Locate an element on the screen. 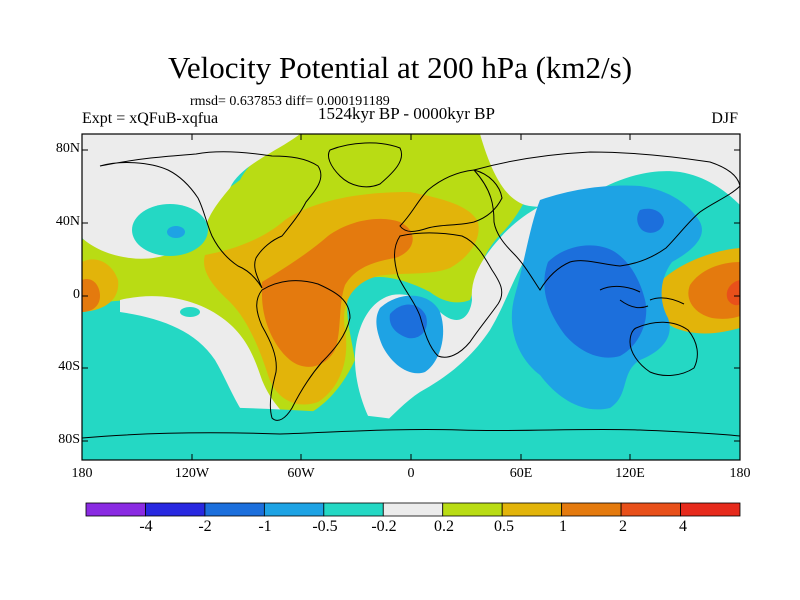 Image resolution: width=800 pixels, height=600 pixels. lon-label-180w: 180 is located at coordinates (82, 473).